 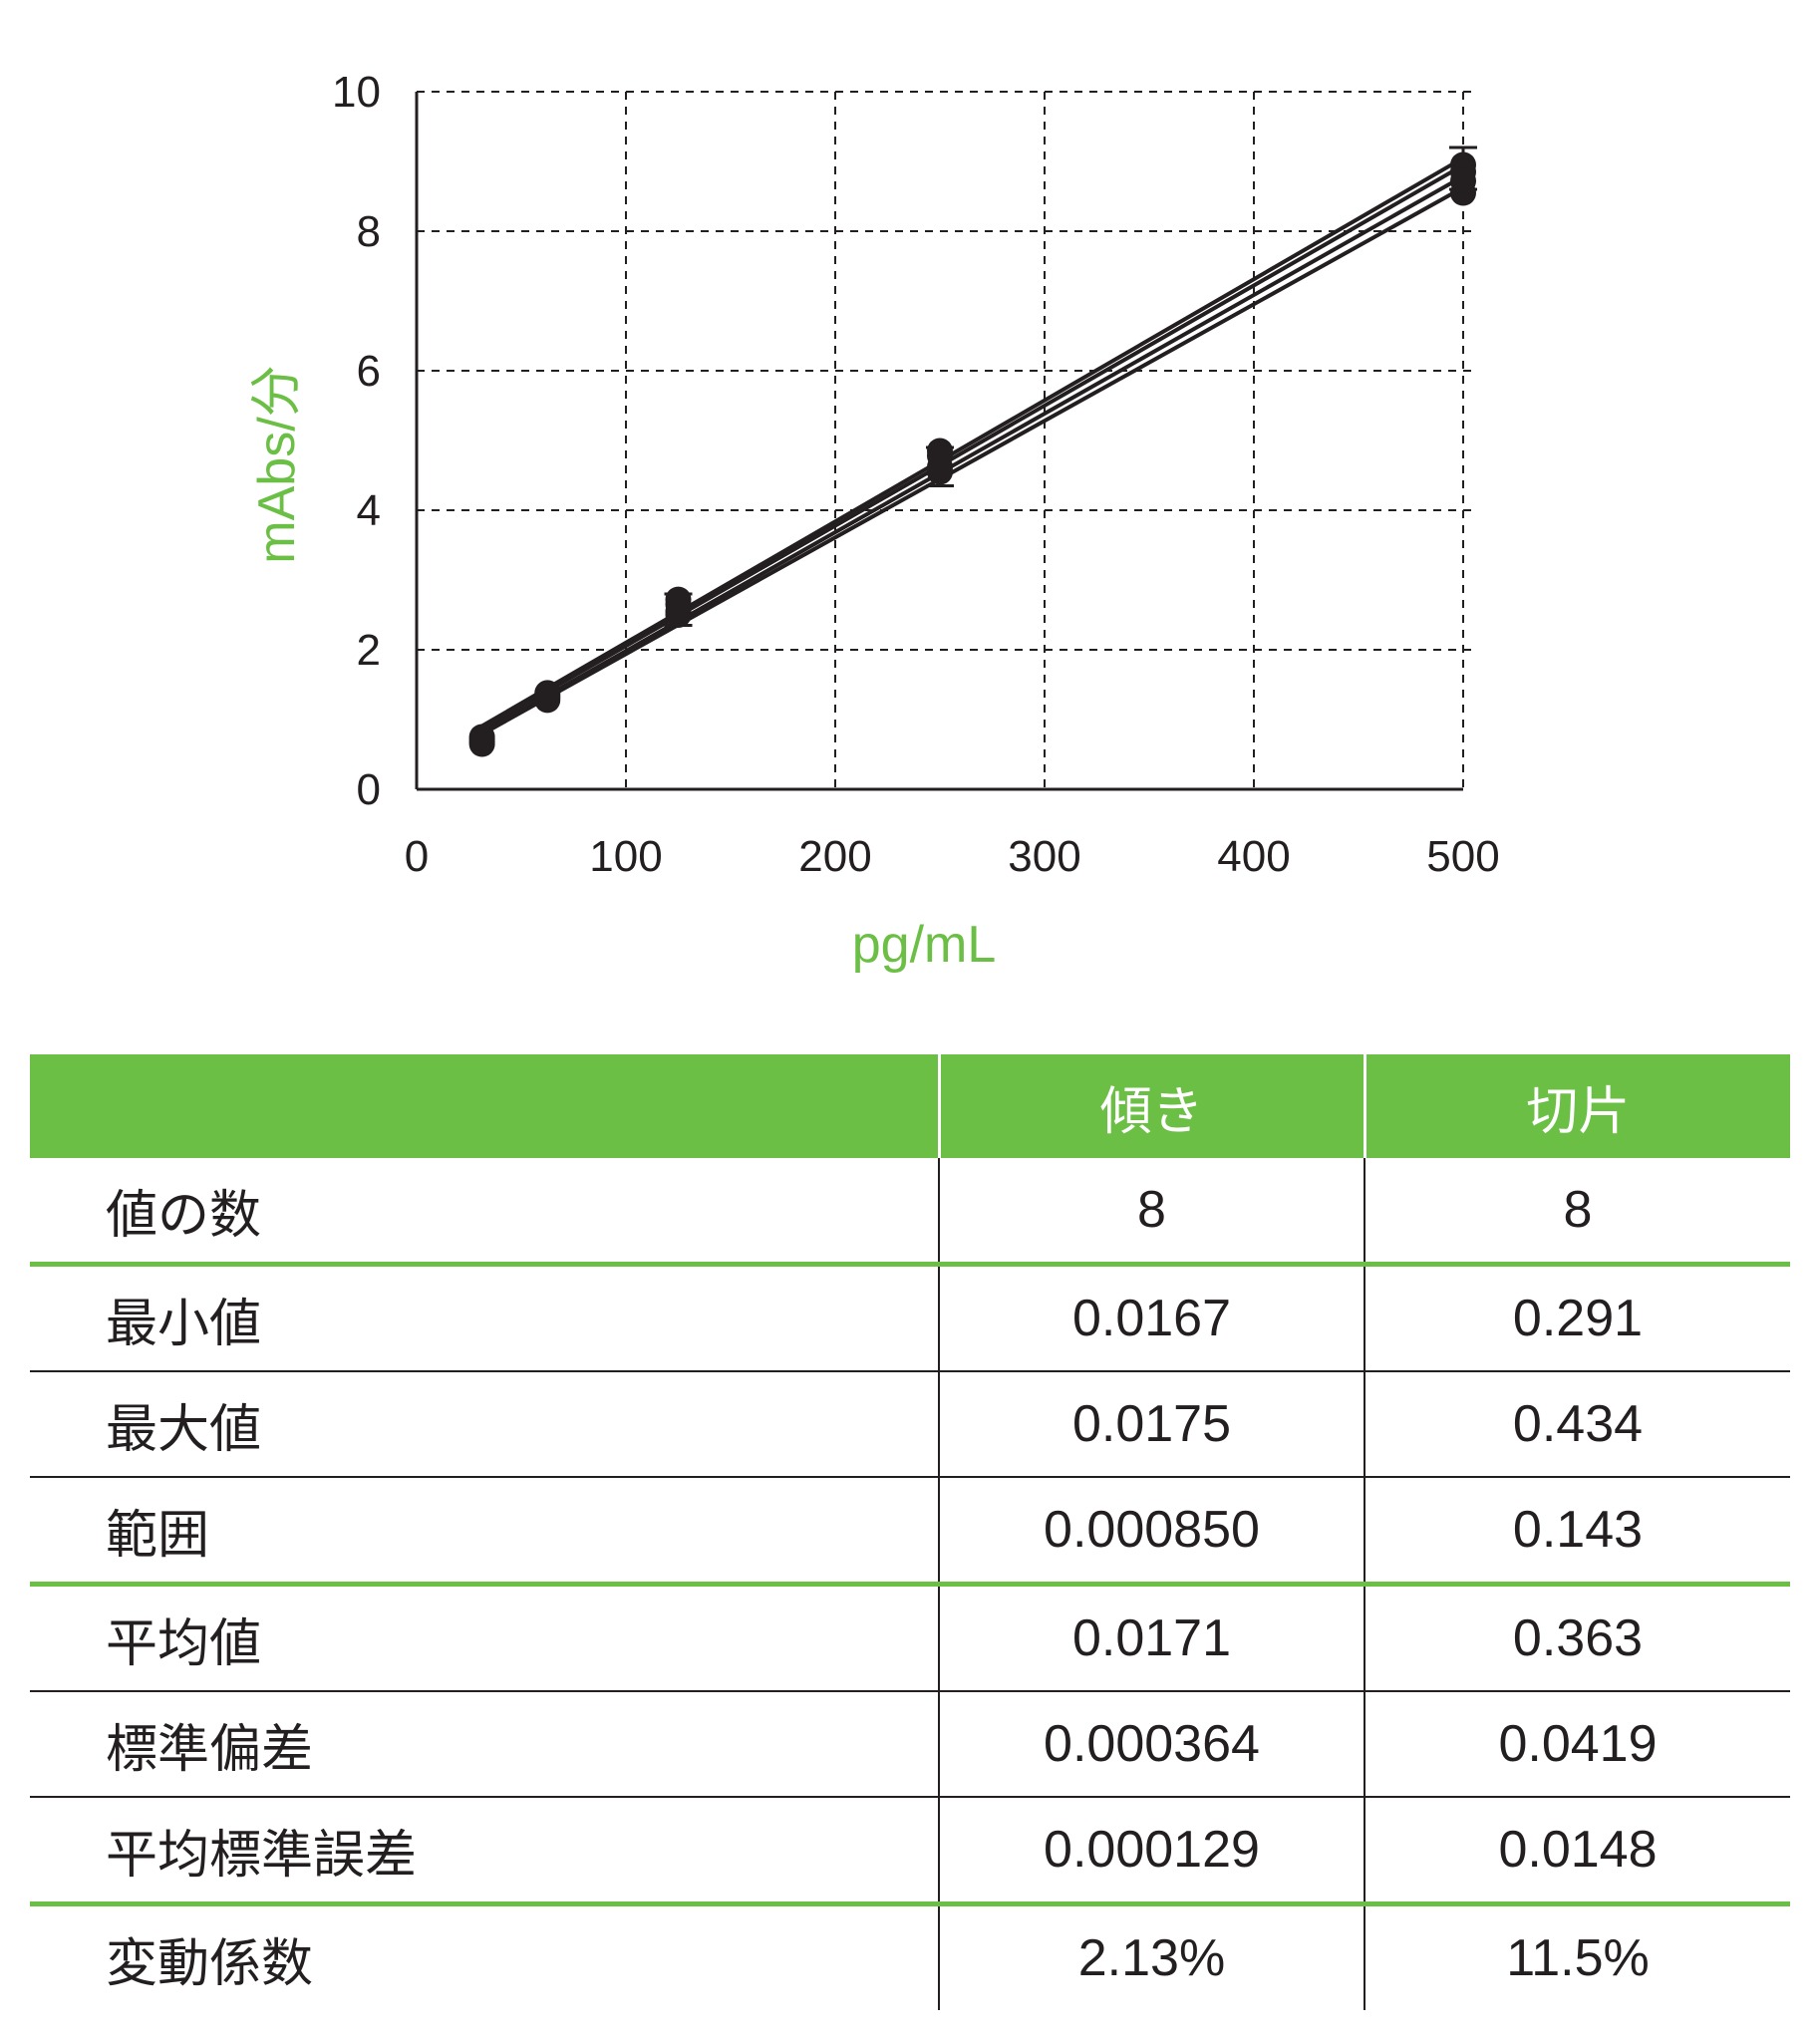 What do you see at coordinates (484, 1638) in the screenshot?
I see `row-label: 平均値` at bounding box center [484, 1638].